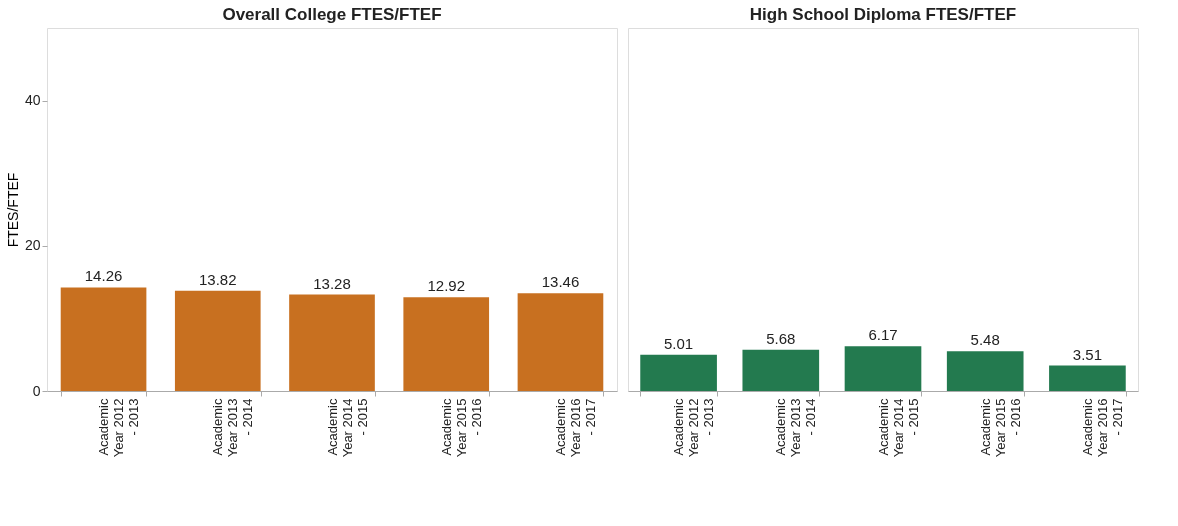 The image size is (1178, 526). Describe the element at coordinates (1087, 354) in the screenshot. I see `data-label: 3.51` at that location.